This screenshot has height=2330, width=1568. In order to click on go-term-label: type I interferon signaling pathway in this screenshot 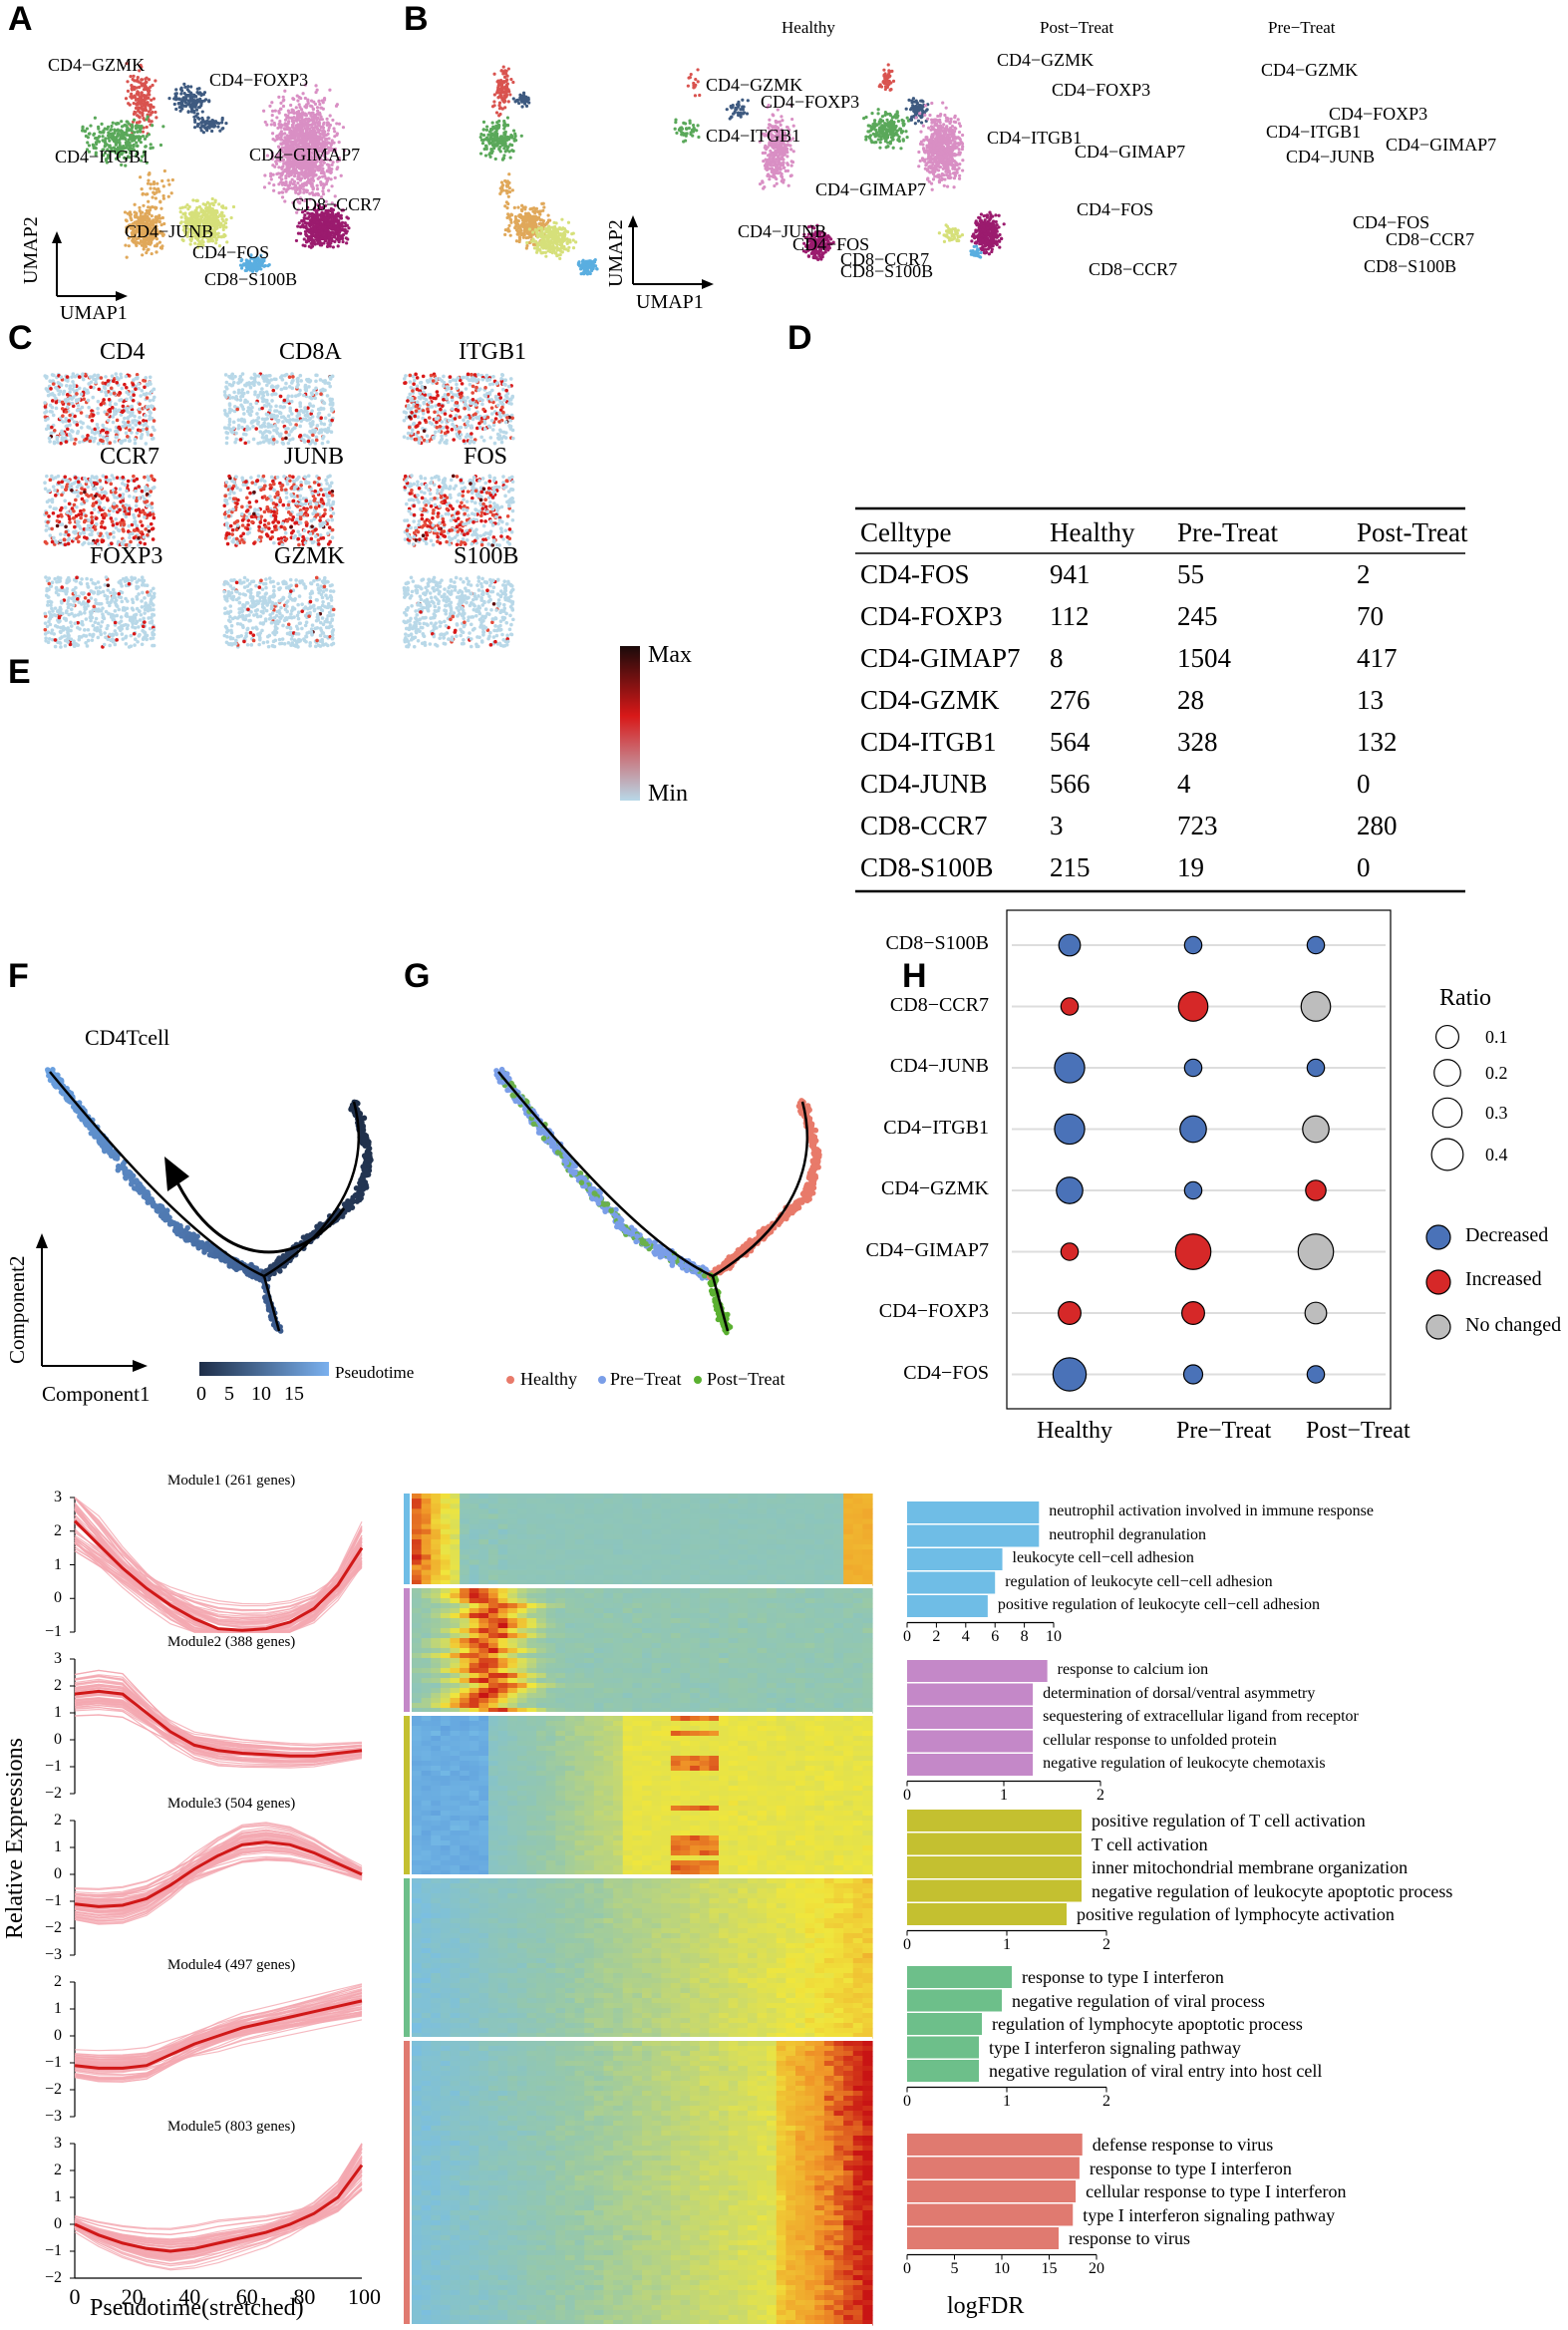, I will do `click(1209, 2215)`.